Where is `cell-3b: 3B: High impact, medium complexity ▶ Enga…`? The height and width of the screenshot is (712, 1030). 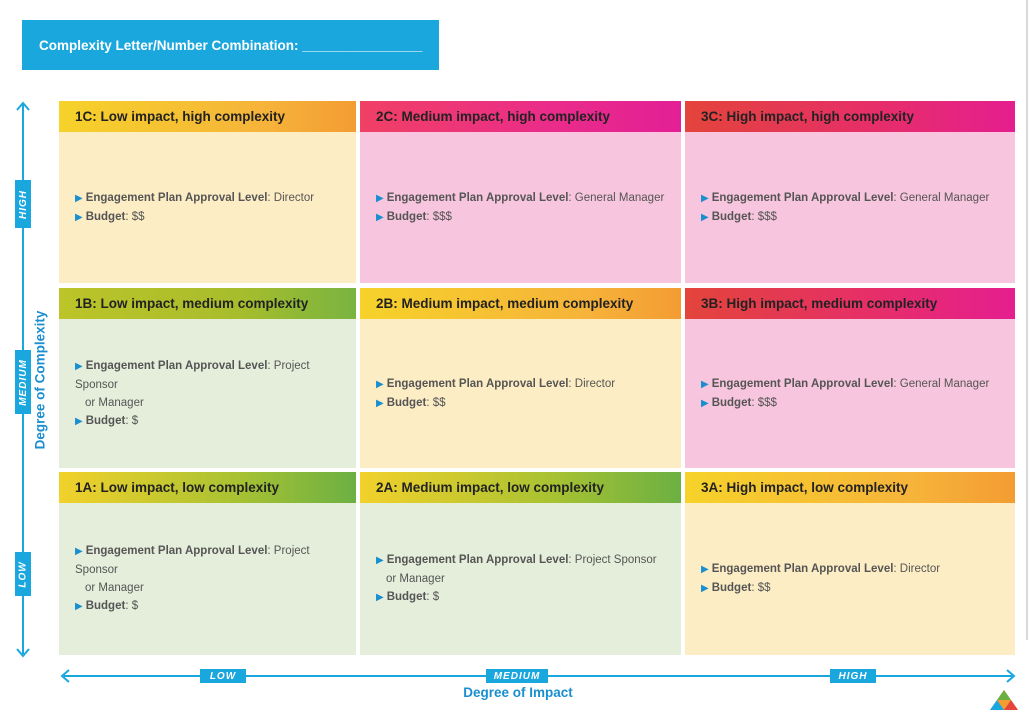
cell-3b: 3B: High impact, medium complexity ▶ Enga… is located at coordinates (850, 378).